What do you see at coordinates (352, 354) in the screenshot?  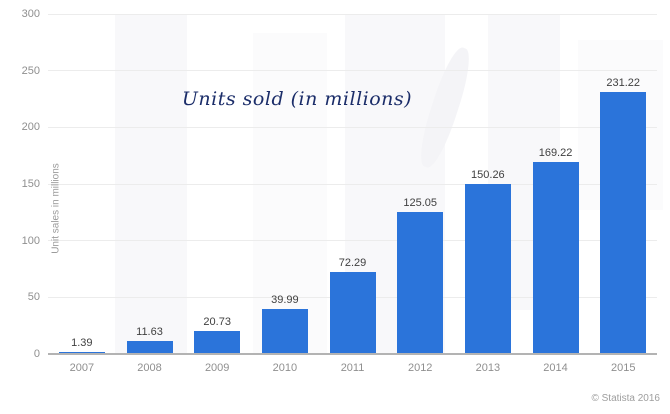 I see `x-axis-line` at bounding box center [352, 354].